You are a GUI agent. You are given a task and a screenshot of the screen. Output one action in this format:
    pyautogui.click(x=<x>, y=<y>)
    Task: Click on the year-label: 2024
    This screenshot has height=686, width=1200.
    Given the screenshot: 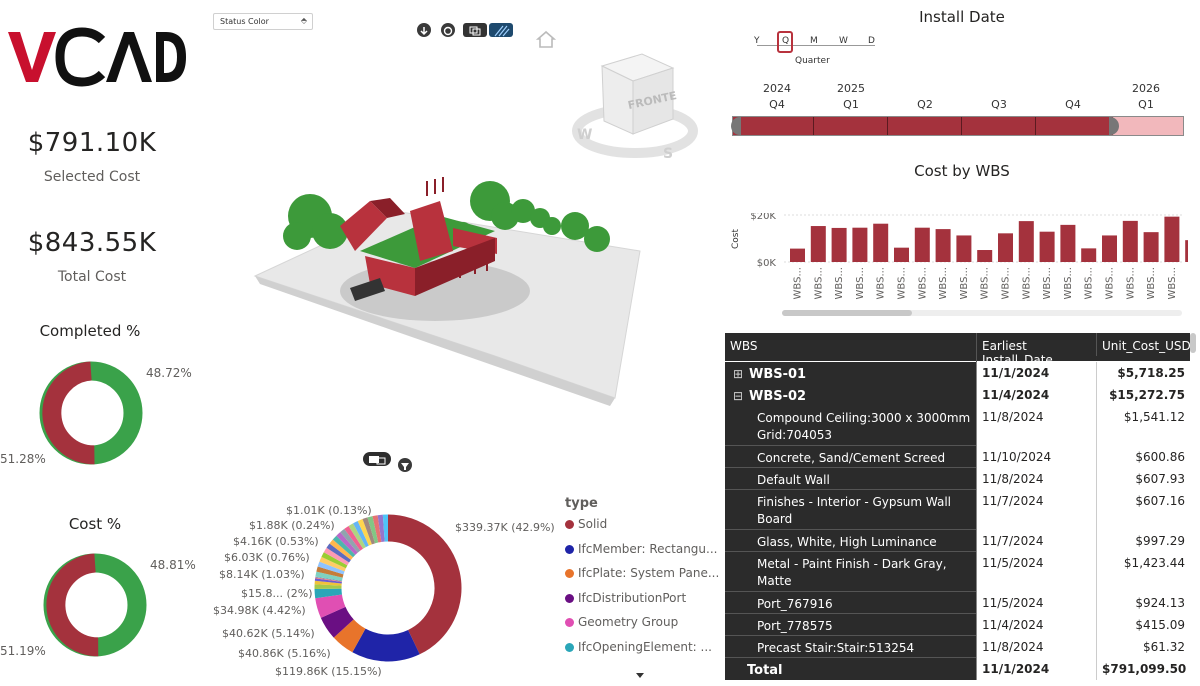 What is the action you would take?
    pyautogui.click(x=777, y=88)
    